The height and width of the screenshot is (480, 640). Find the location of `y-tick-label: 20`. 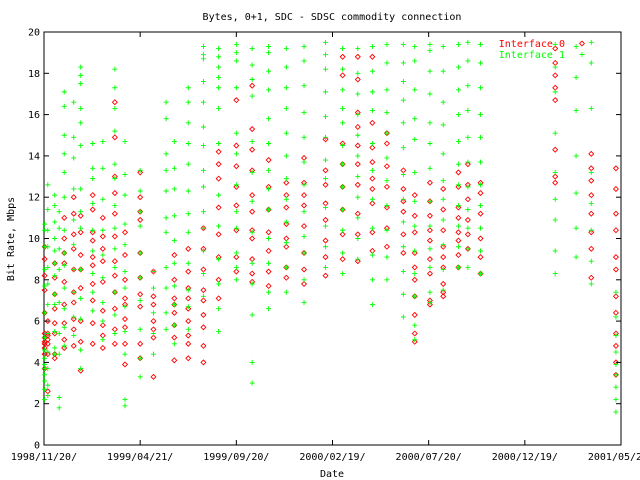

y-tick-label: 20 is located at coordinates (34, 33).